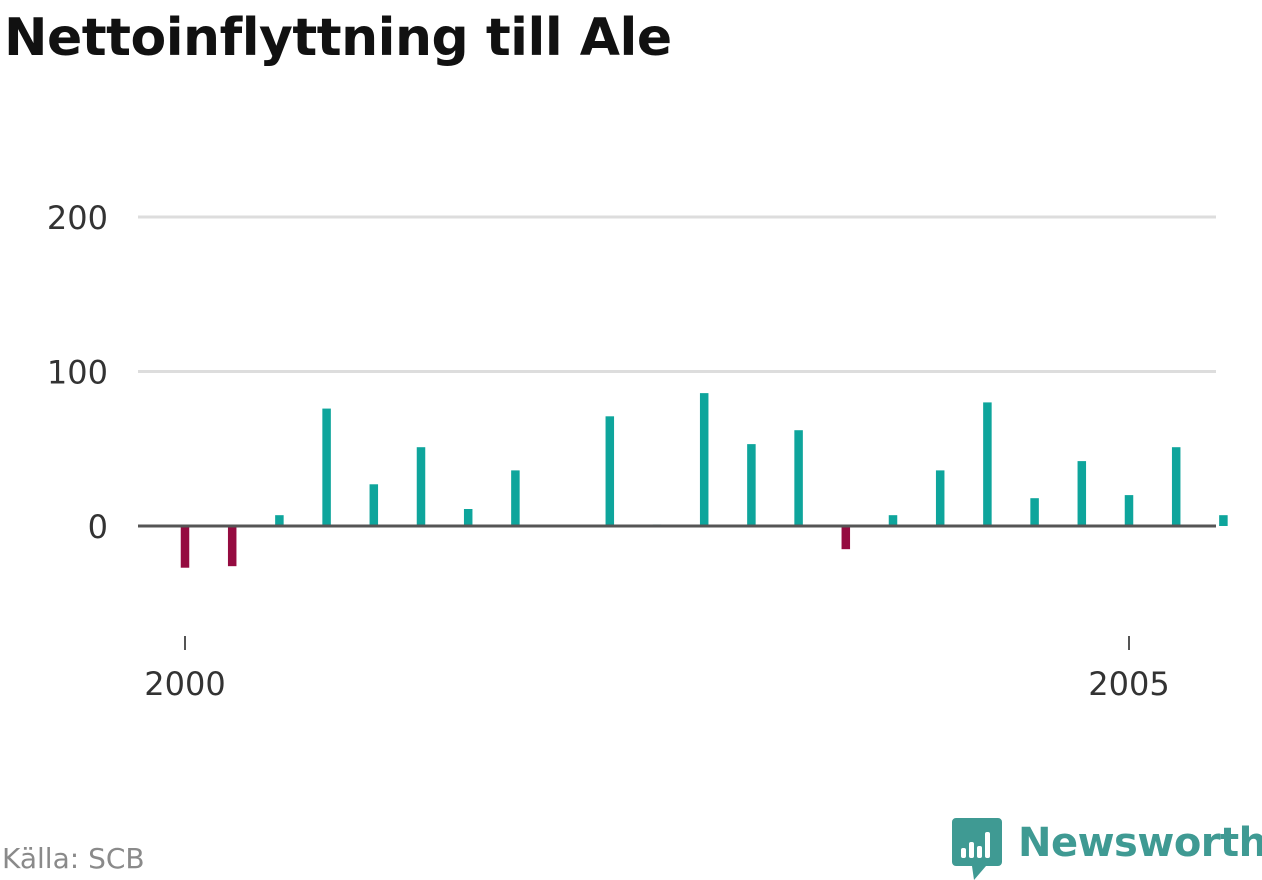 The image size is (1262, 880). Describe the element at coordinates (893, 520) in the screenshot. I see `bar-q16` at that location.